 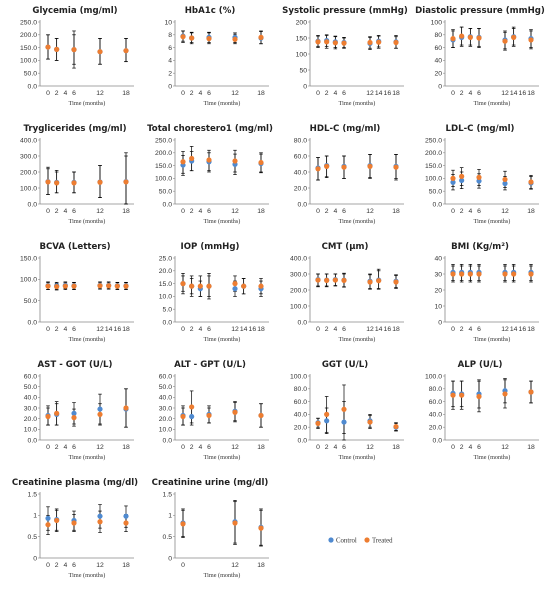 What do you see at coordinates (435, 389) in the screenshot?
I see `y-tick-label: 80.0` at bounding box center [435, 389].